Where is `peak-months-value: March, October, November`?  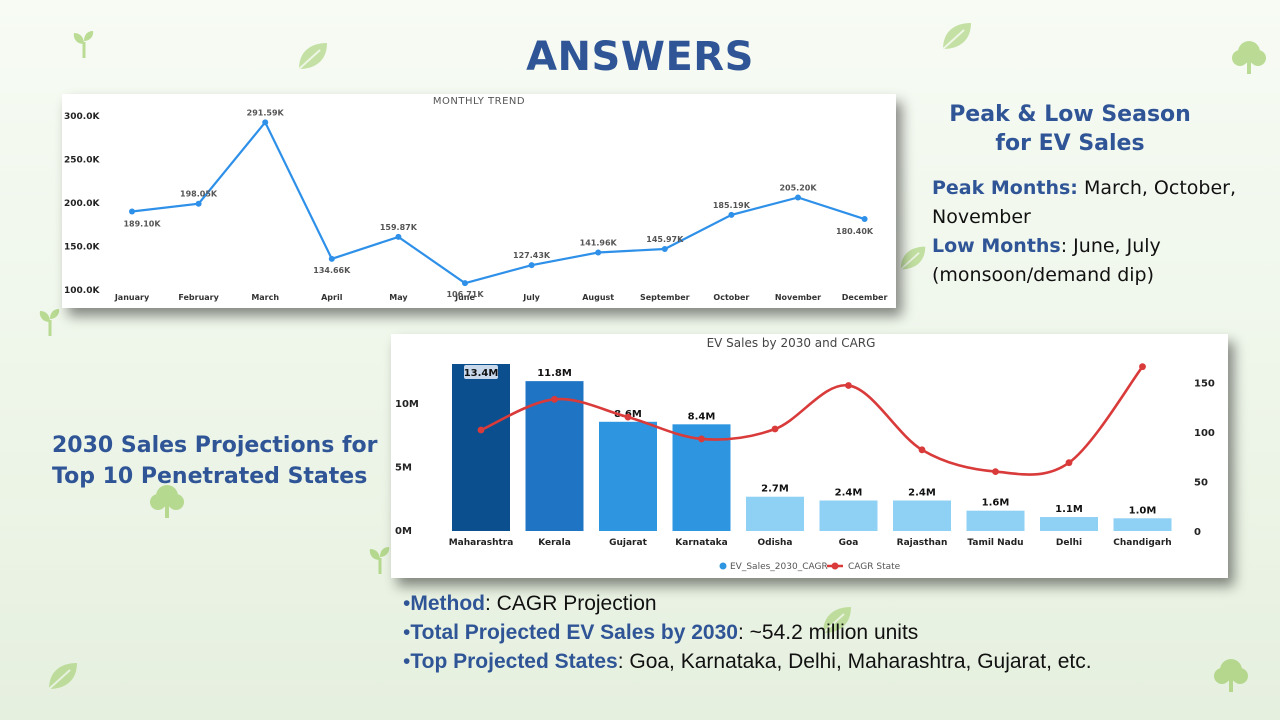
peak-months-value: March, October, November is located at coordinates (1084, 202).